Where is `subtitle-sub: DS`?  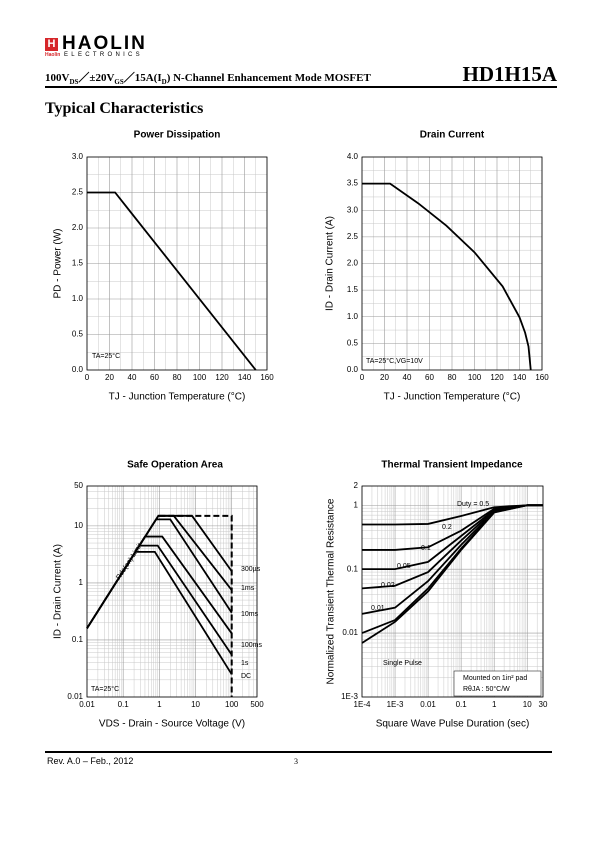 subtitle-sub: DS is located at coordinates (74, 82).